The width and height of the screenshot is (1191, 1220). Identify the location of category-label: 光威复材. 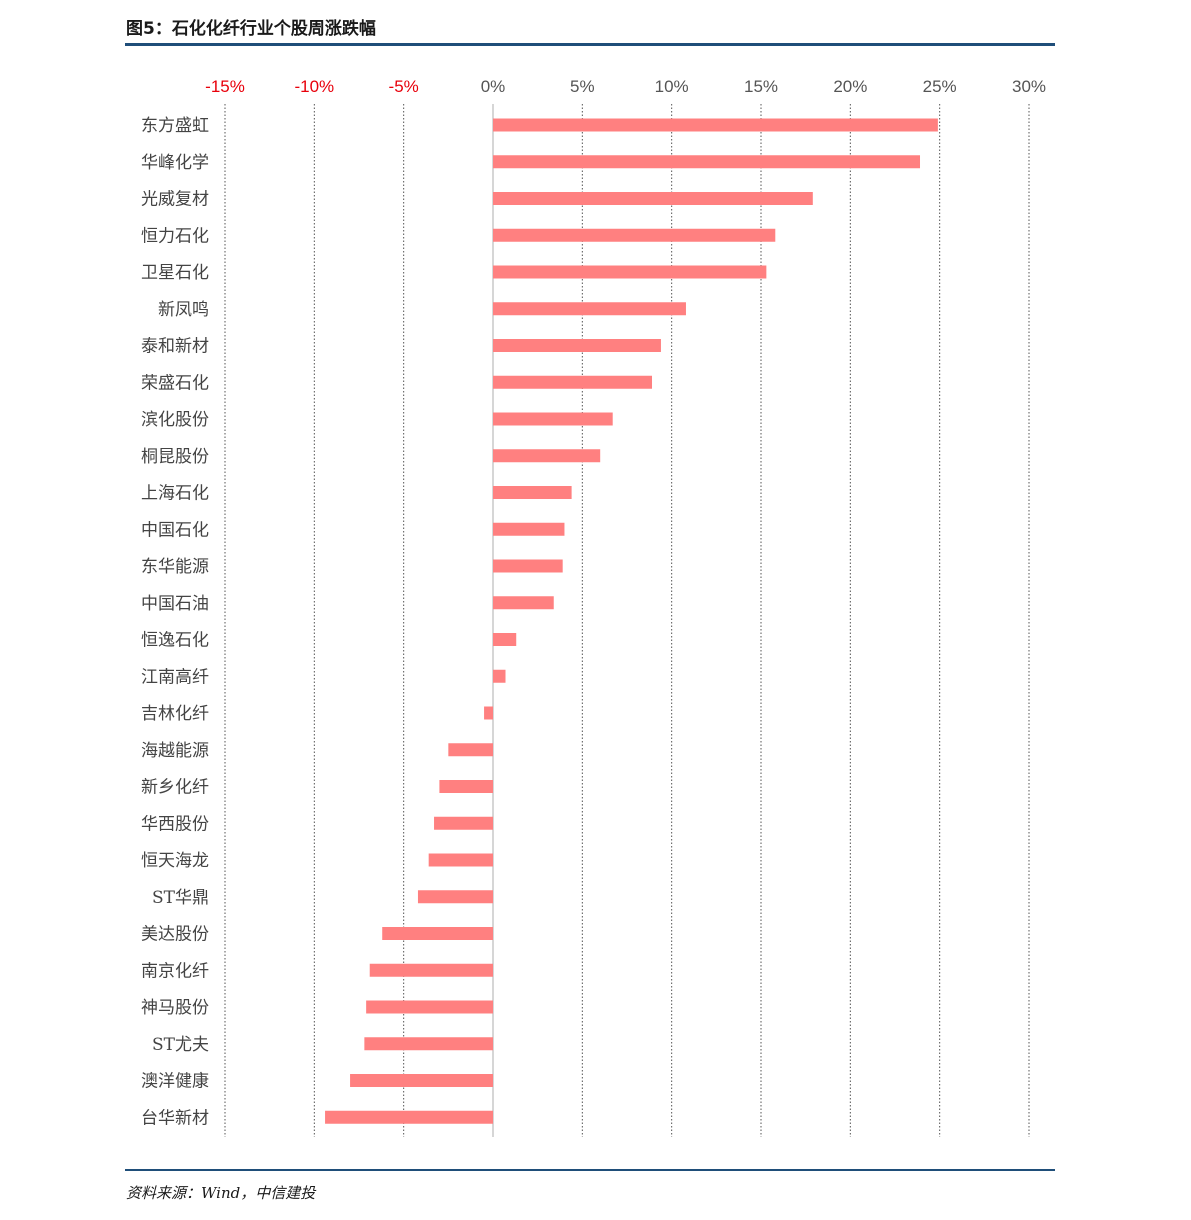
(175, 200).